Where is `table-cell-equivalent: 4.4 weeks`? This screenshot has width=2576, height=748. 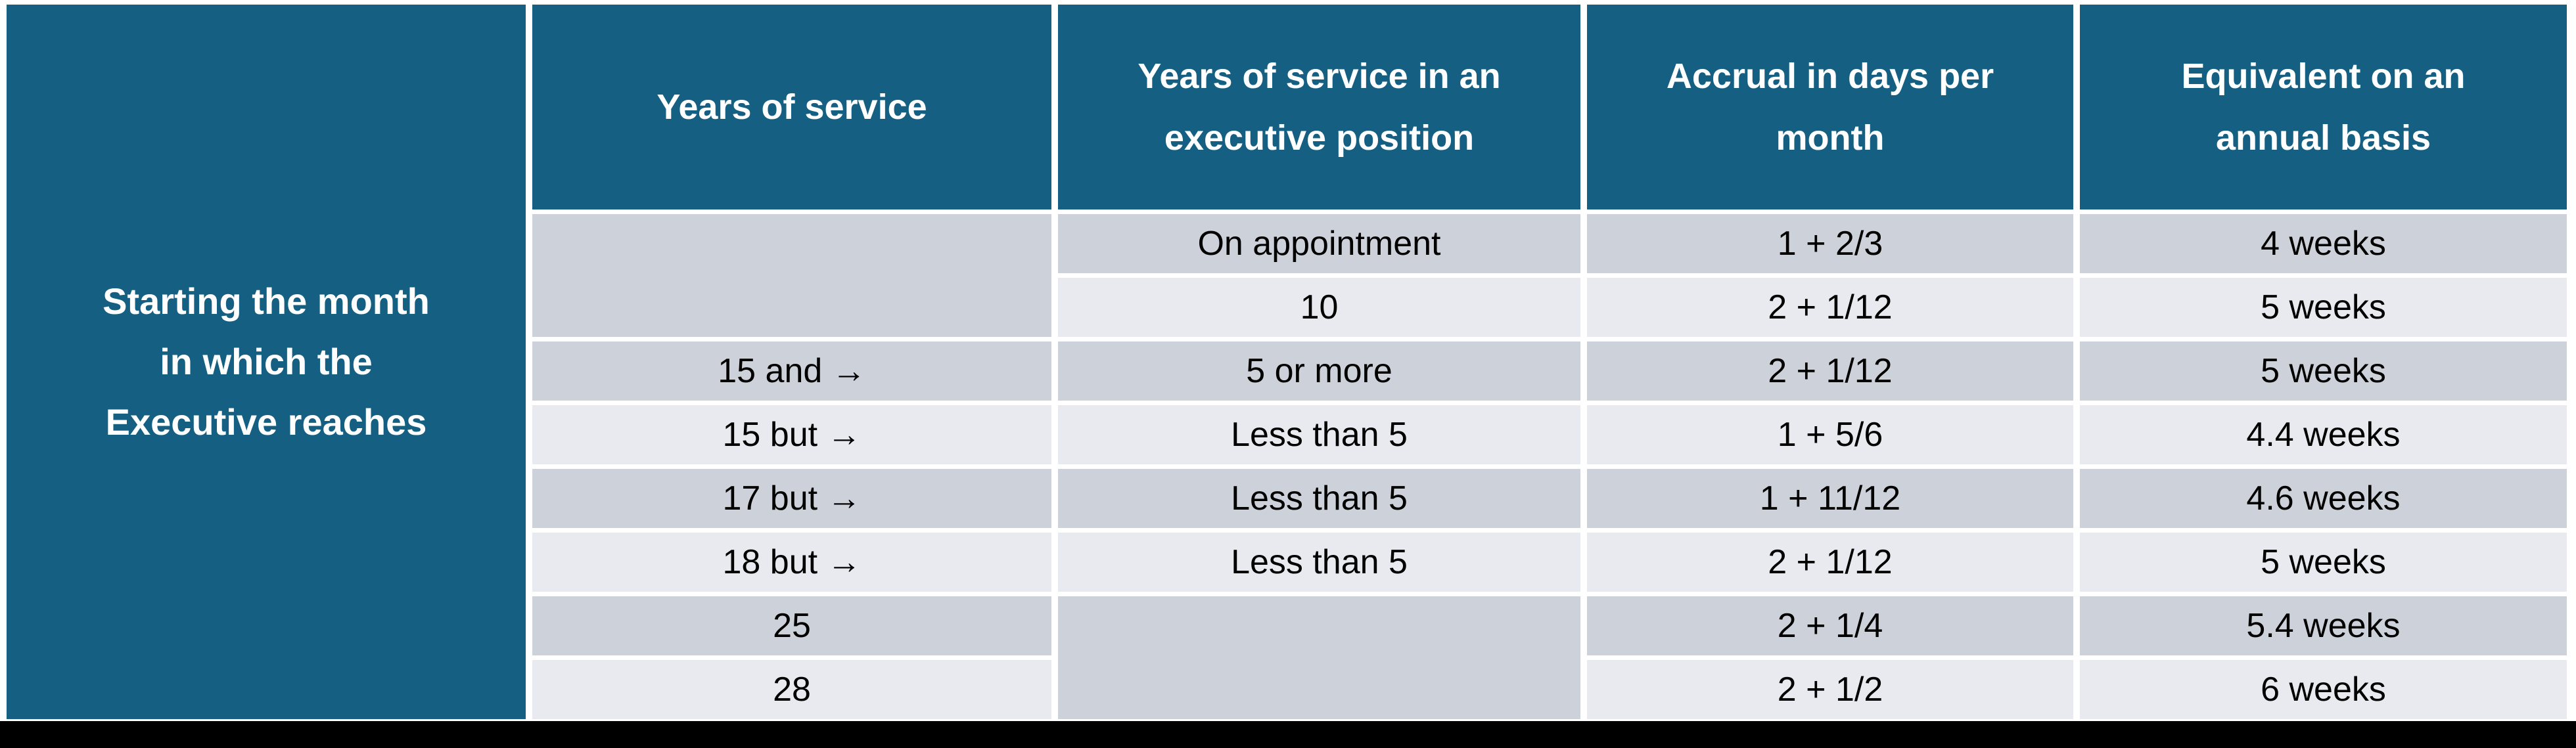 table-cell-equivalent: 4.4 weeks is located at coordinates (2323, 434).